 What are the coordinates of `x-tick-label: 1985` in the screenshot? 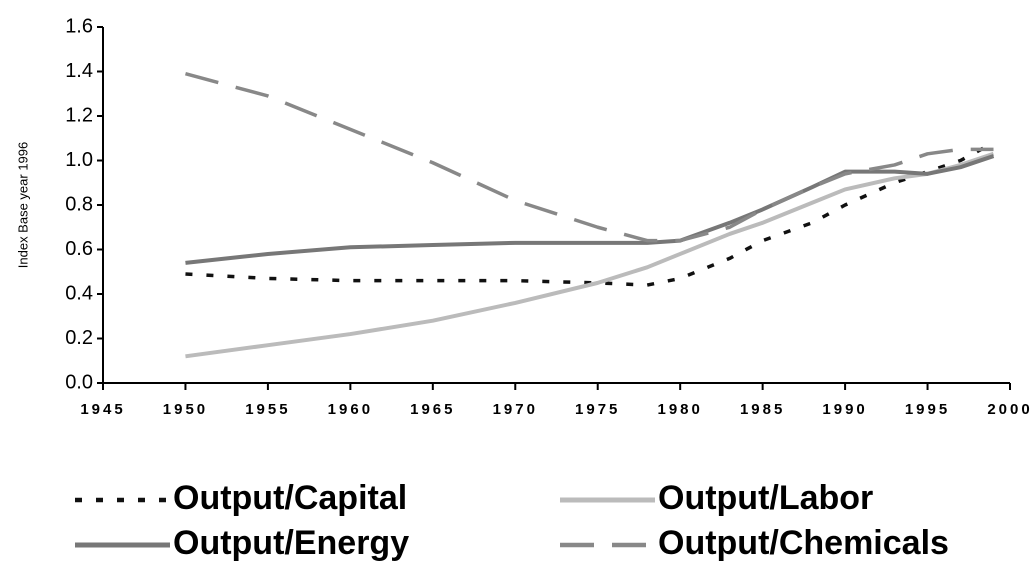 It's located at (762, 409).